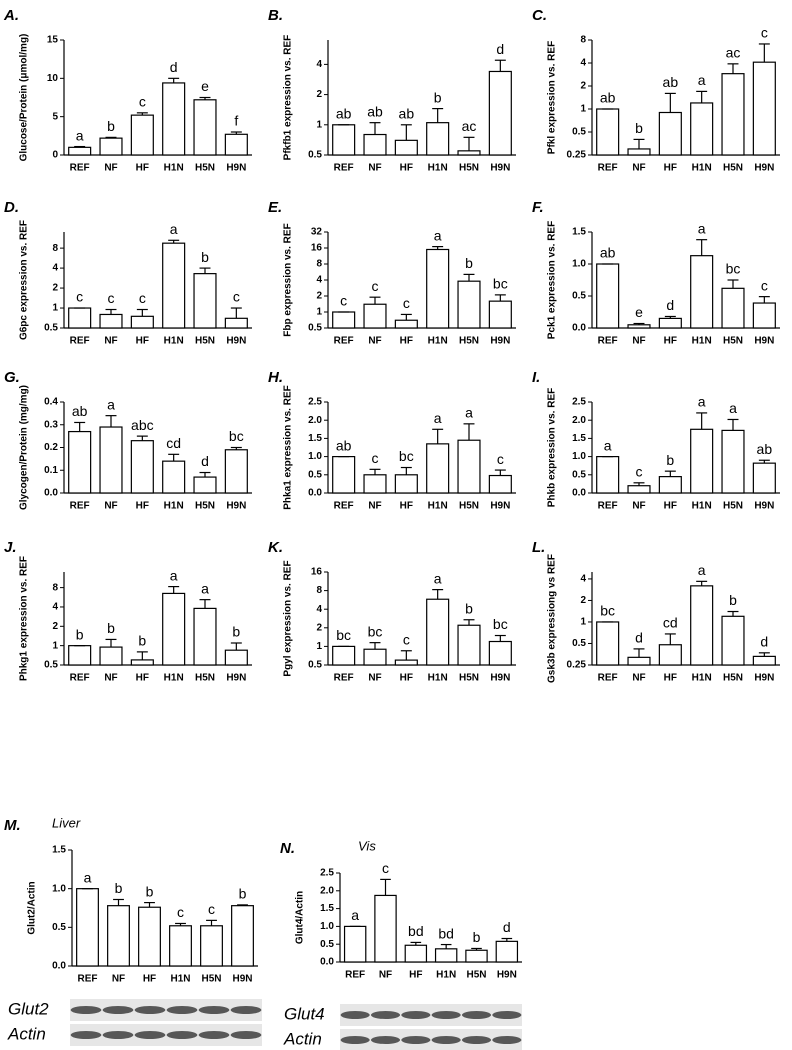  I want to click on y-tick-label: 0.25, so click(577, 665).